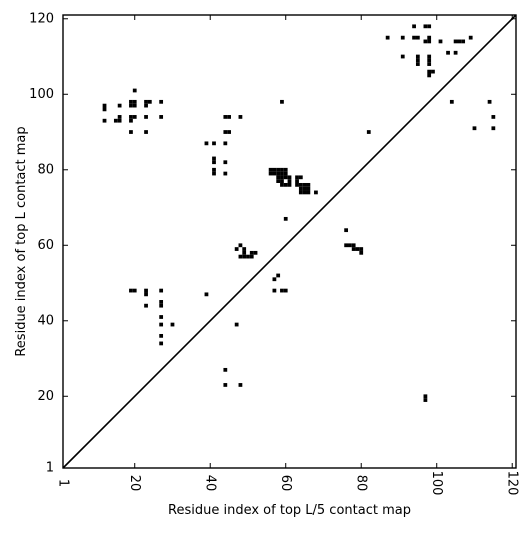 This screenshot has width=531, height=536. What do you see at coordinates (361, 483) in the screenshot?
I see `x-tick-label: 80` at bounding box center [361, 483].